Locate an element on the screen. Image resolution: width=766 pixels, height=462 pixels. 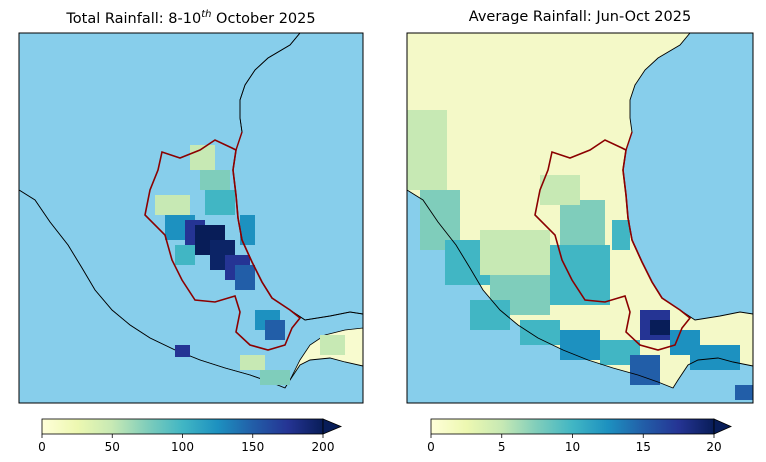
colorbar-tick-label: 10 is located at coordinates (572, 447).